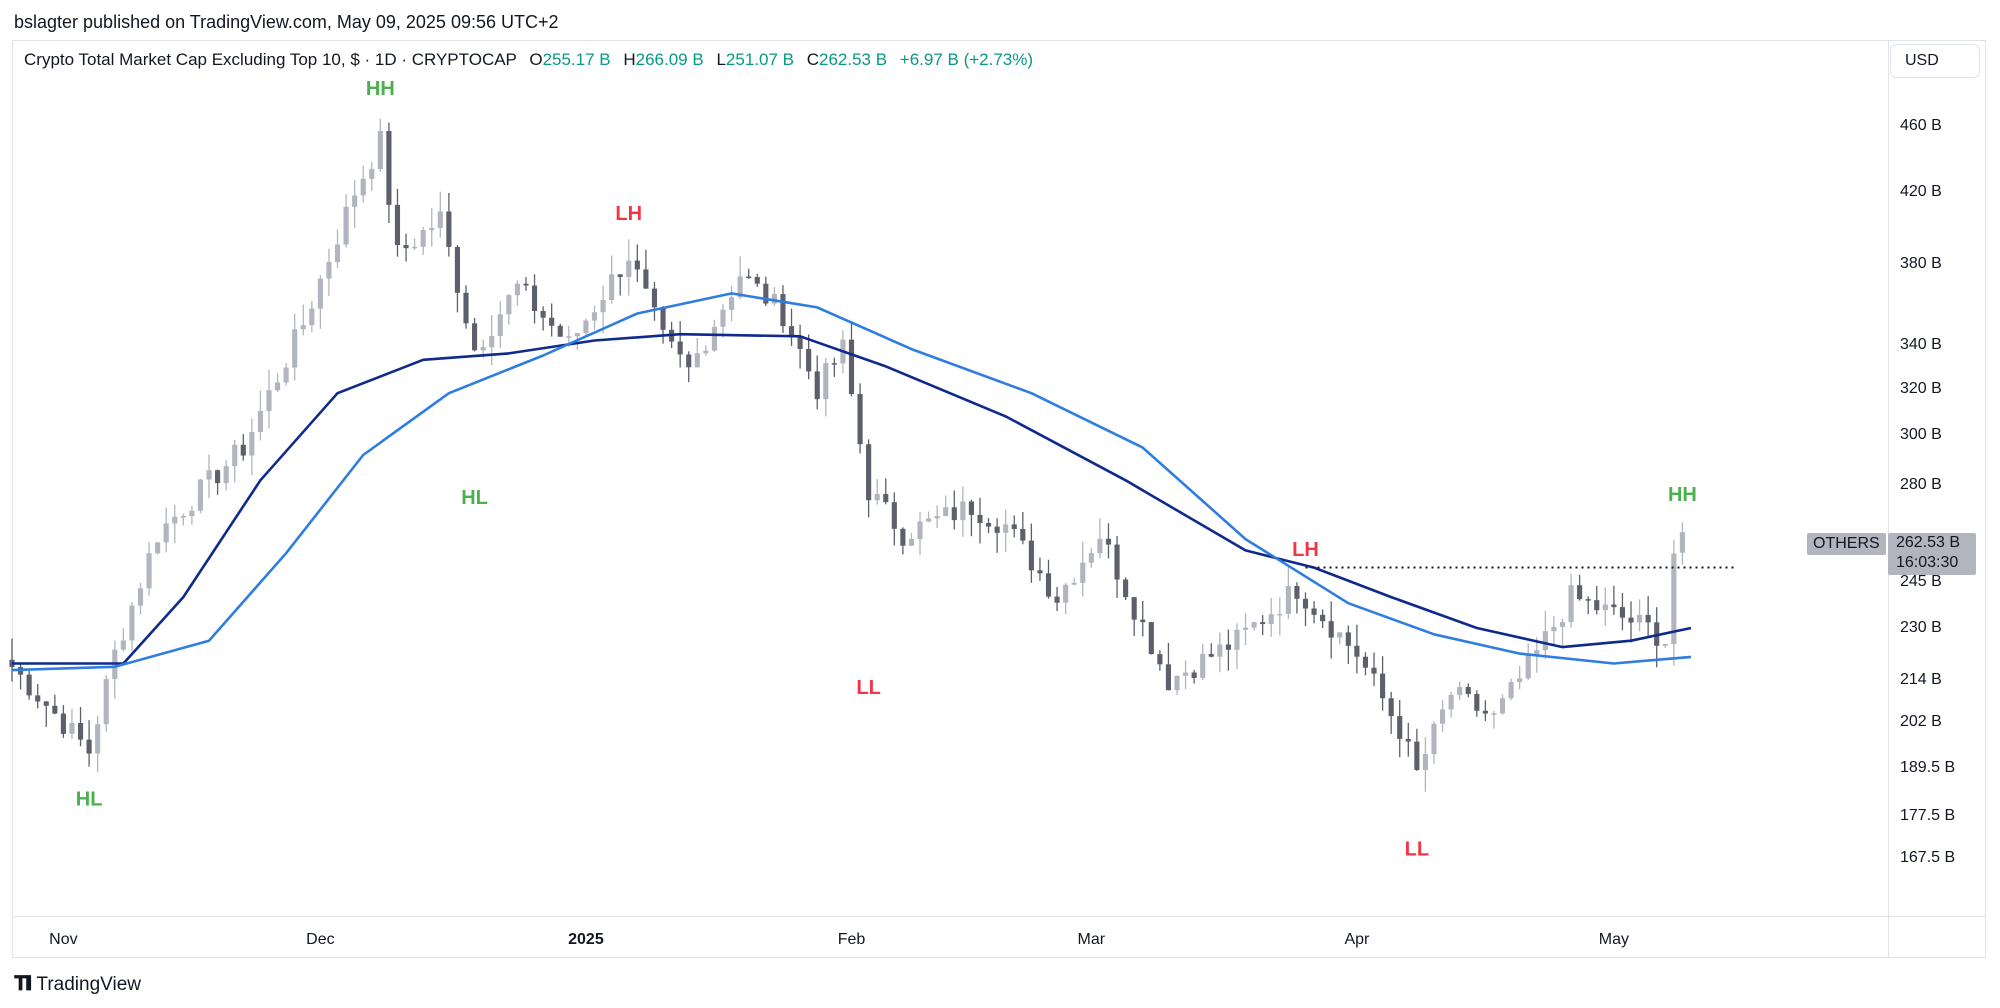 Image resolution: width=2000 pixels, height=1008 pixels. What do you see at coordinates (320, 939) in the screenshot?
I see `time-tick-label: Dec` at bounding box center [320, 939].